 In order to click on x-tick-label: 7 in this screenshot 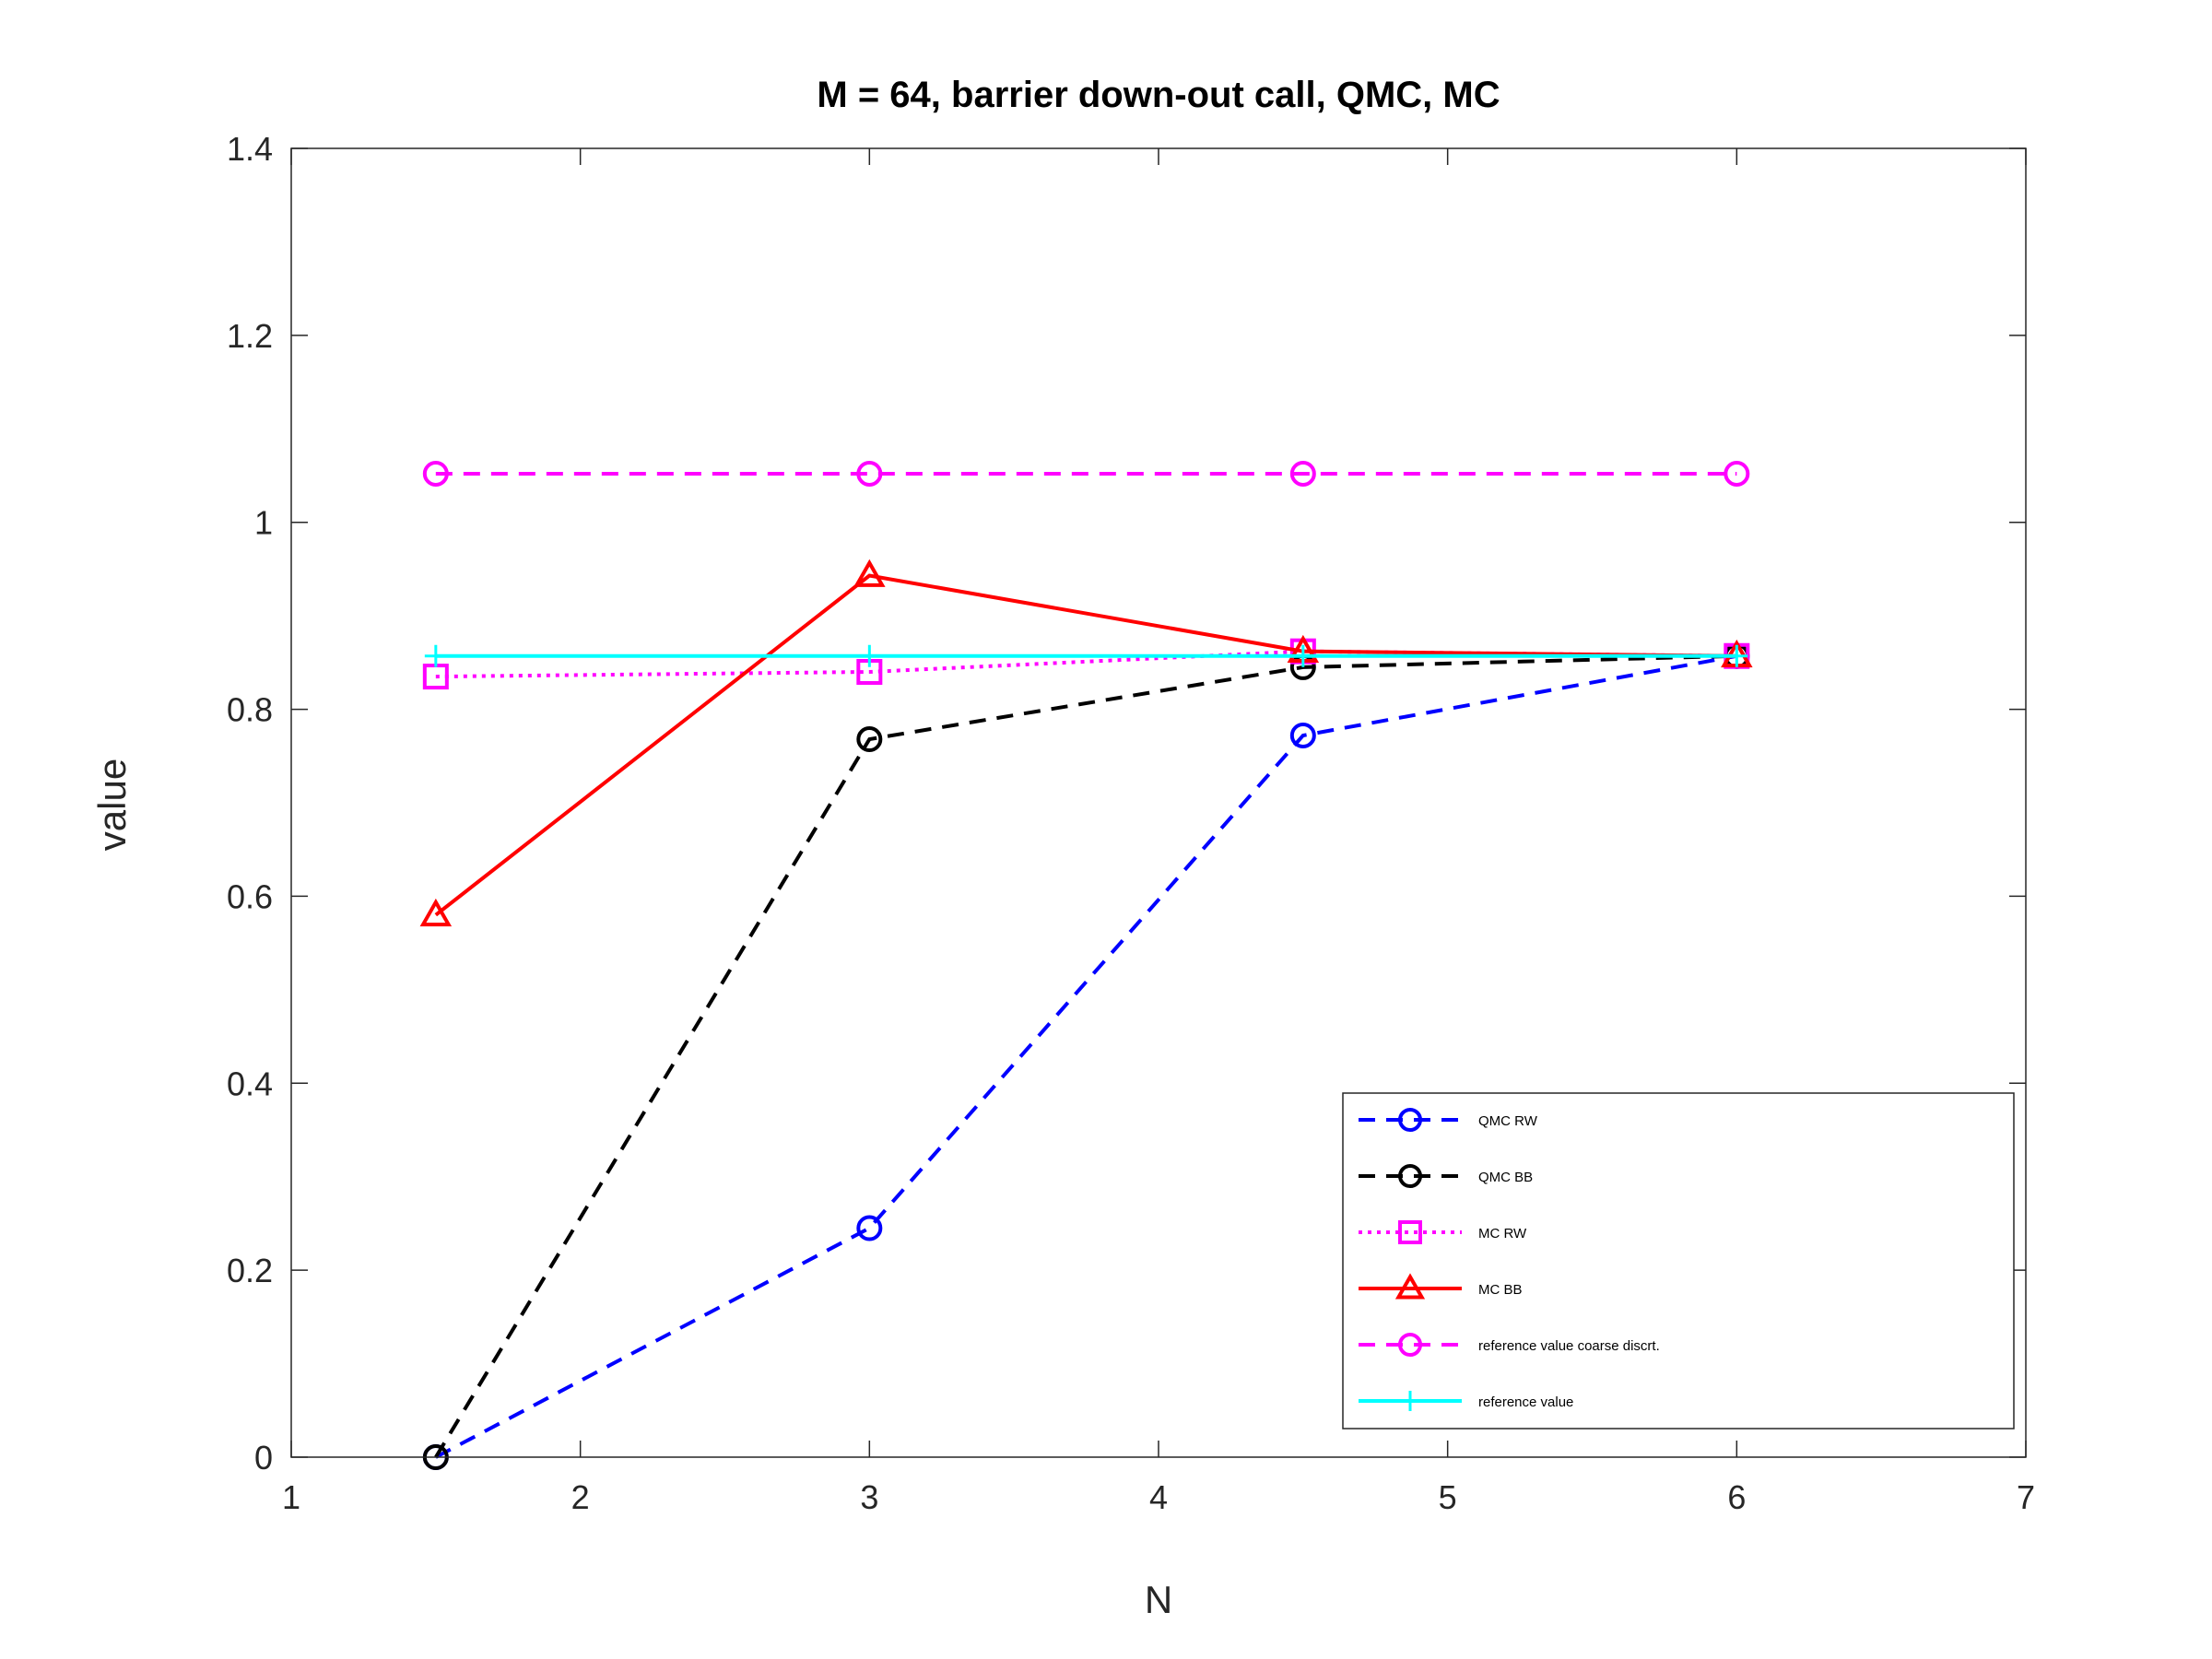, I will do `click(2026, 1497)`.